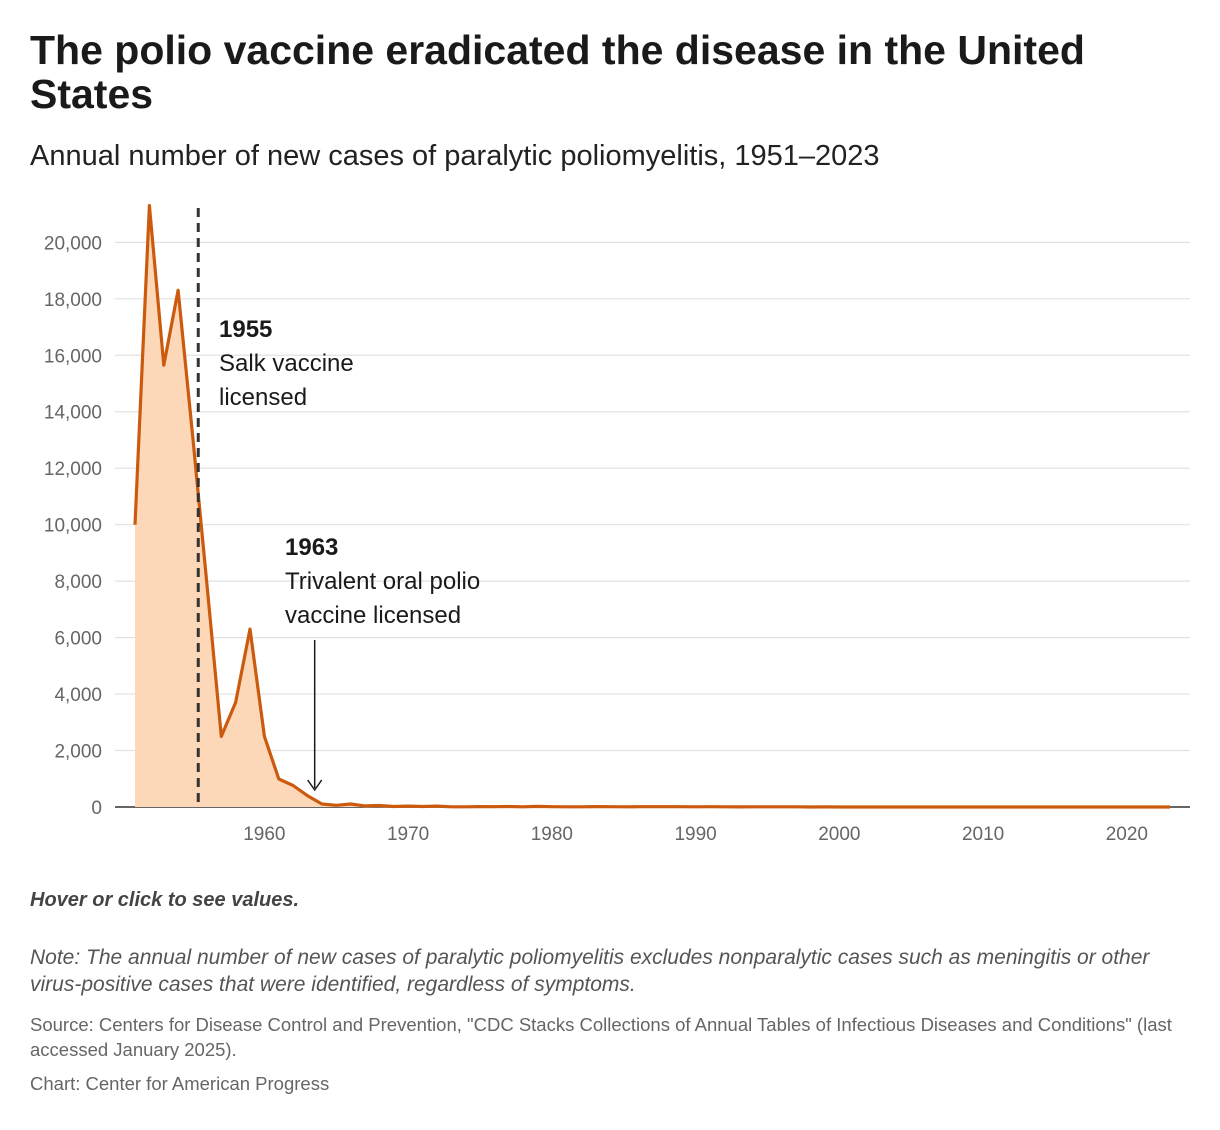 This screenshot has width=1220, height=1130. Describe the element at coordinates (178, 290) in the screenshot. I see `data-point-1954: 1954: 18,300` at that location.